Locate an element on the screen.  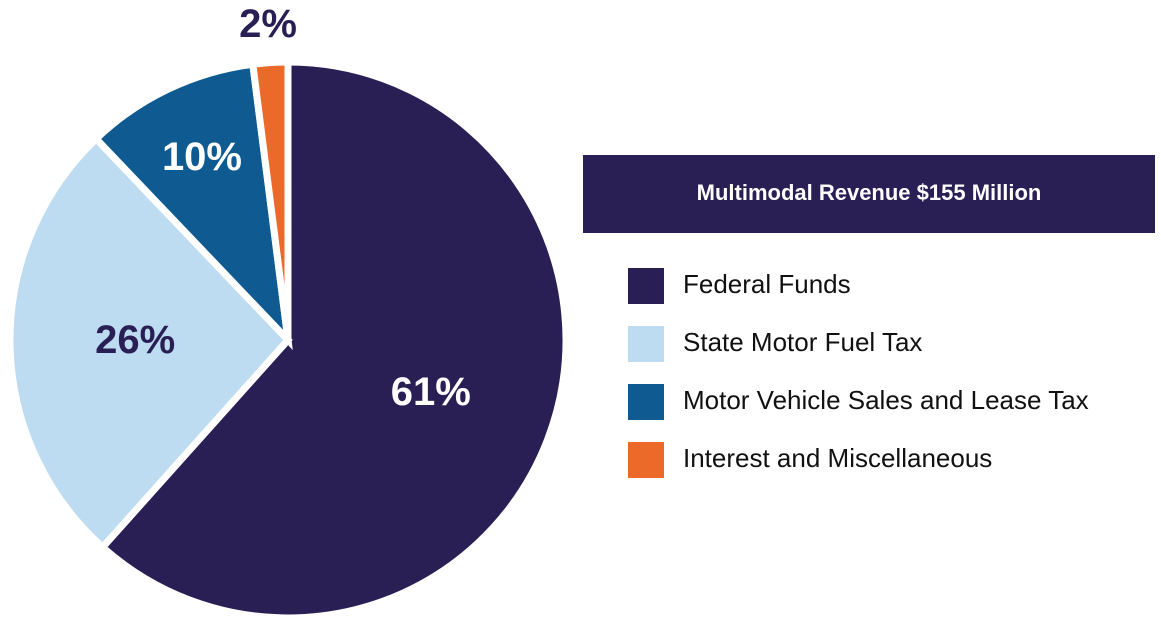
data-label: 2% is located at coordinates (268, 24).